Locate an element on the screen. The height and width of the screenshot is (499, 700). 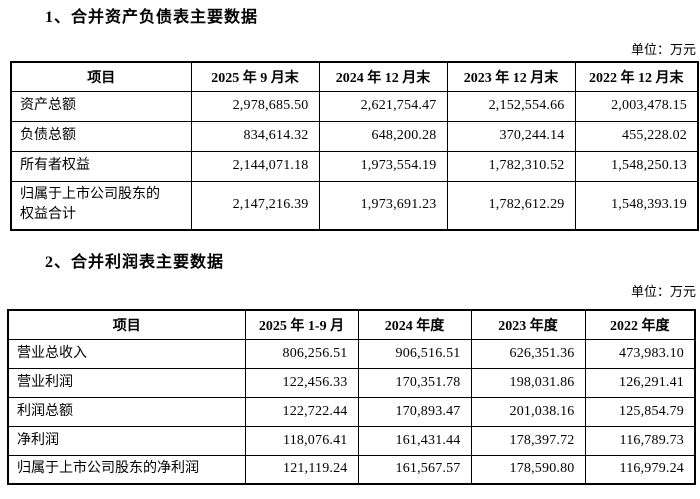
cell-value: 178,590.80 is located at coordinates (528, 469).